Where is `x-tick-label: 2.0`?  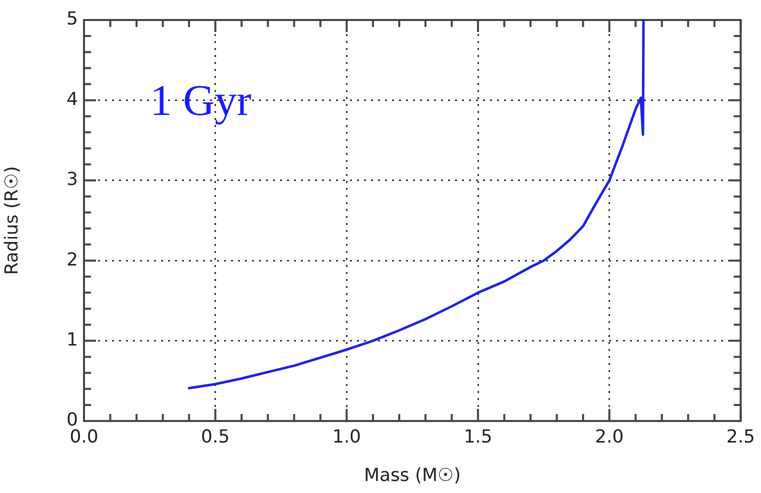
x-tick-label: 2.0 is located at coordinates (609, 437).